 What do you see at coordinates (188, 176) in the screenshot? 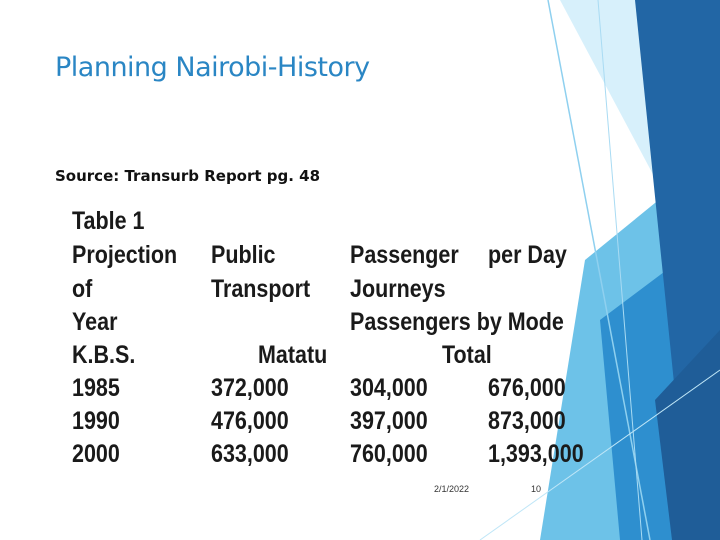
I see `source-citation: Source: Transurb Report pg. 48` at bounding box center [188, 176].